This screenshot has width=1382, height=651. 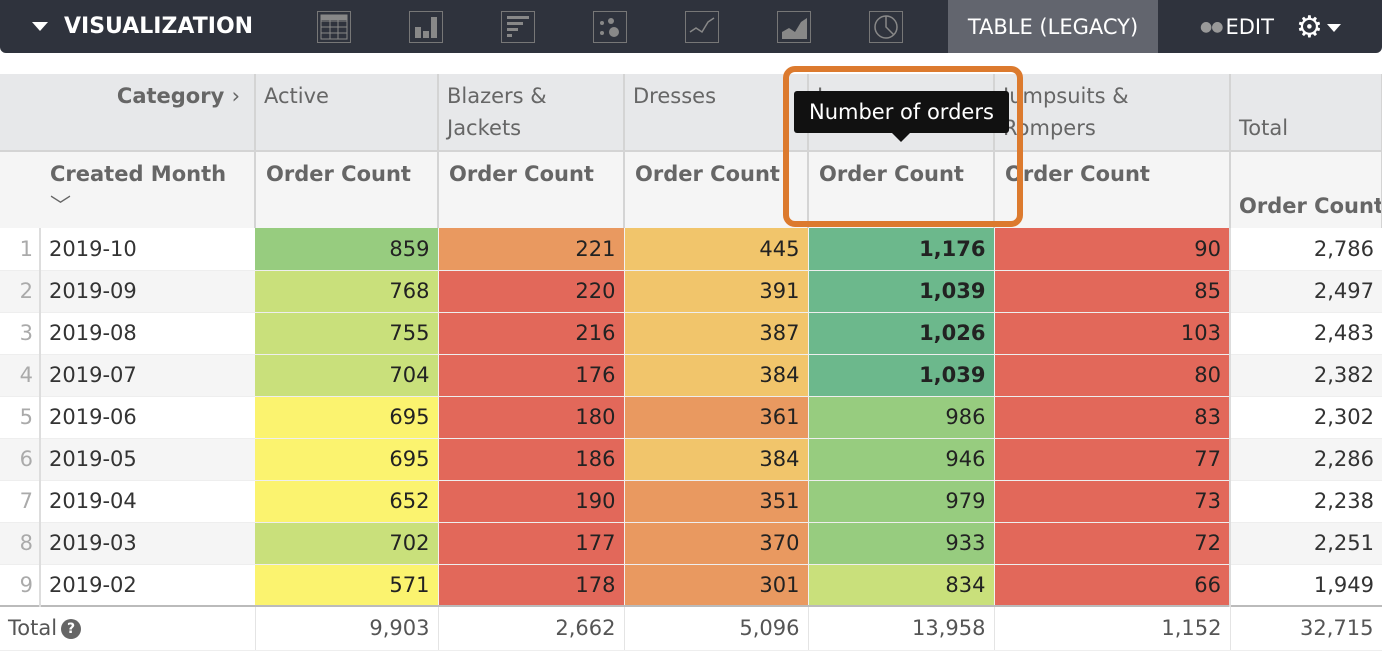 I want to click on column-chart-icon, so click(x=426, y=26).